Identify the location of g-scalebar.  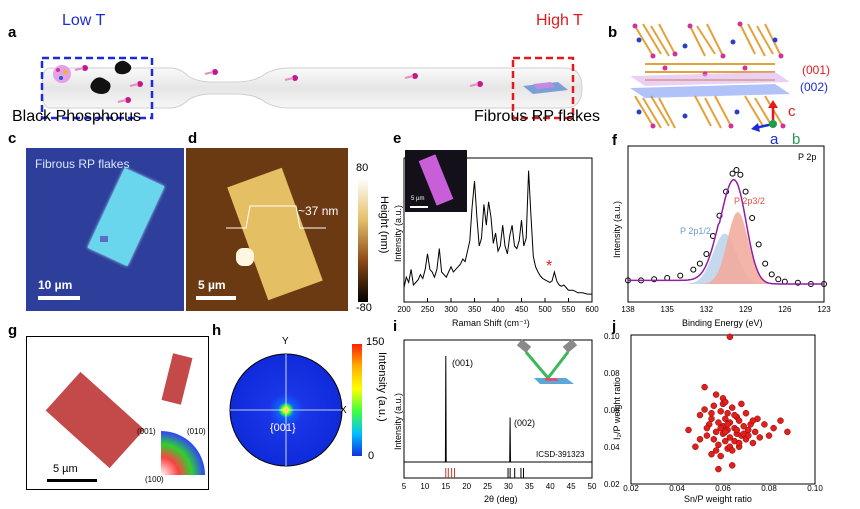
(72, 480).